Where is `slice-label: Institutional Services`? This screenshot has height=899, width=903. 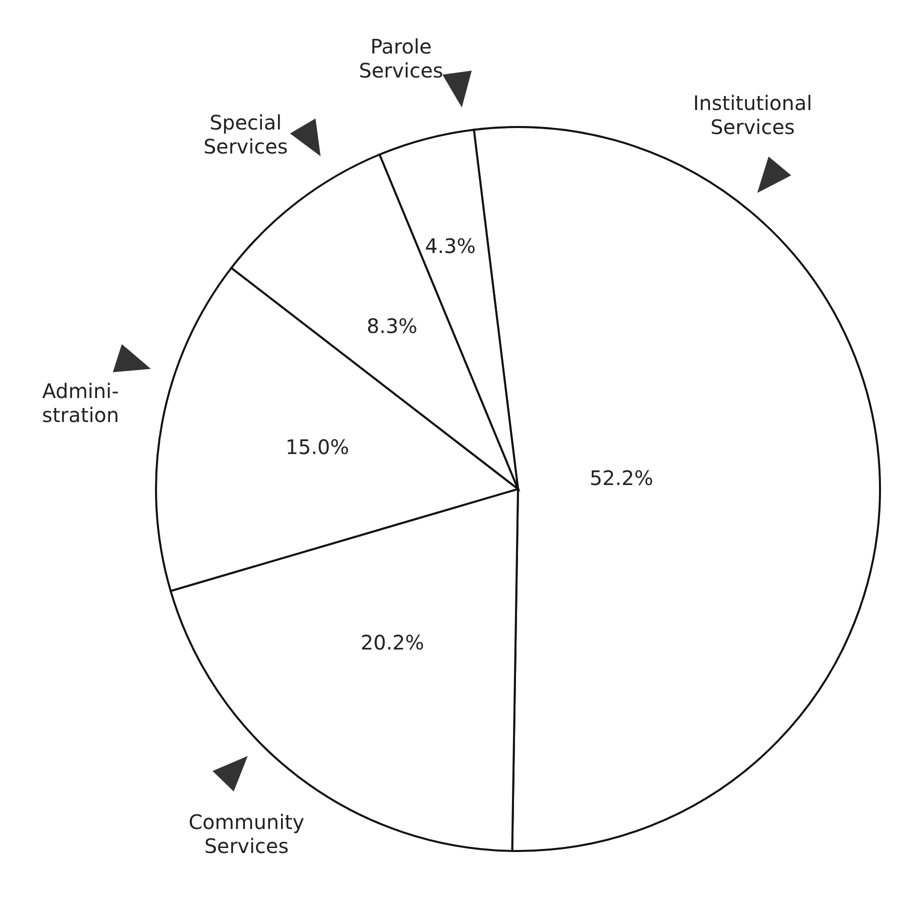 slice-label: Institutional Services is located at coordinates (752, 114).